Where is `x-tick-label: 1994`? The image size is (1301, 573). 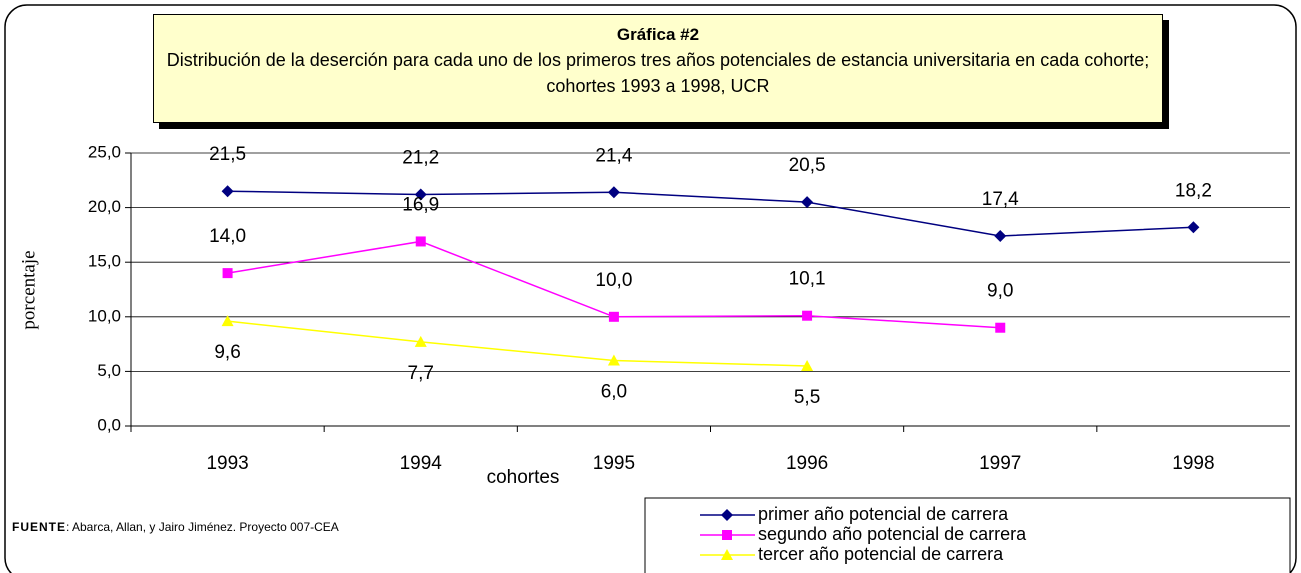
x-tick-label: 1994 is located at coordinates (421, 463).